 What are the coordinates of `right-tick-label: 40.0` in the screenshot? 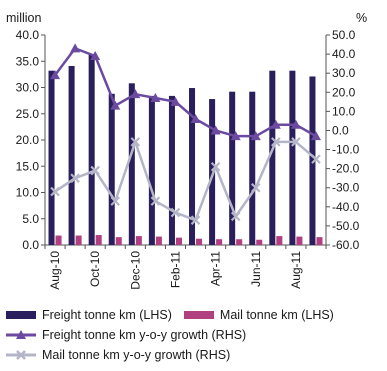 It's located at (344, 54).